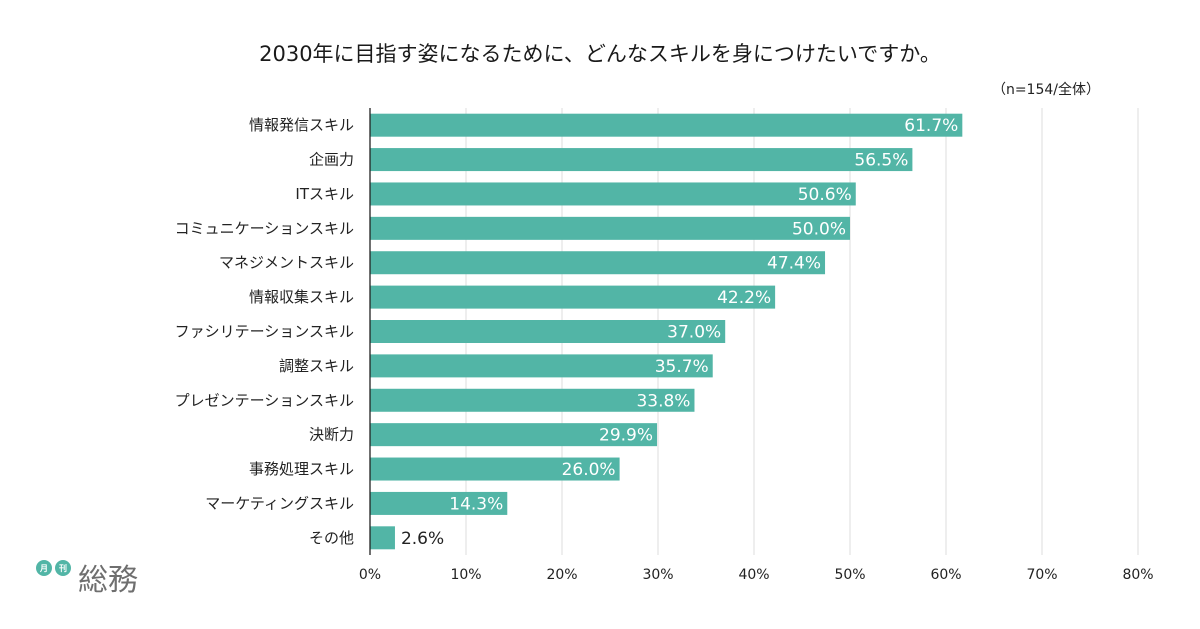 This screenshot has width=1200, height=629. I want to click on publisher-logo: 月 刊 総務, so click(87, 579).